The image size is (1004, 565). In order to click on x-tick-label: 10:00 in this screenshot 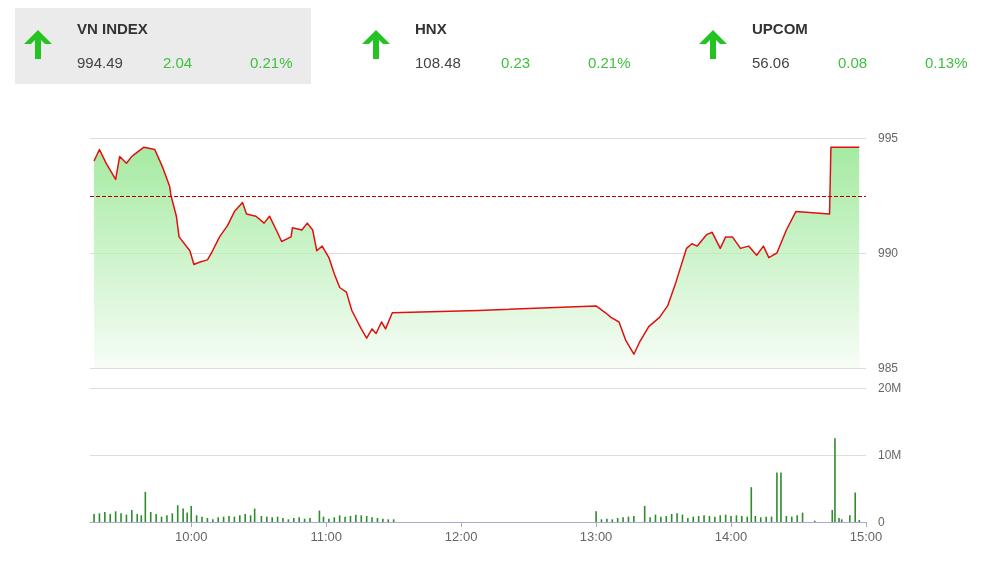, I will do `click(191, 536)`.